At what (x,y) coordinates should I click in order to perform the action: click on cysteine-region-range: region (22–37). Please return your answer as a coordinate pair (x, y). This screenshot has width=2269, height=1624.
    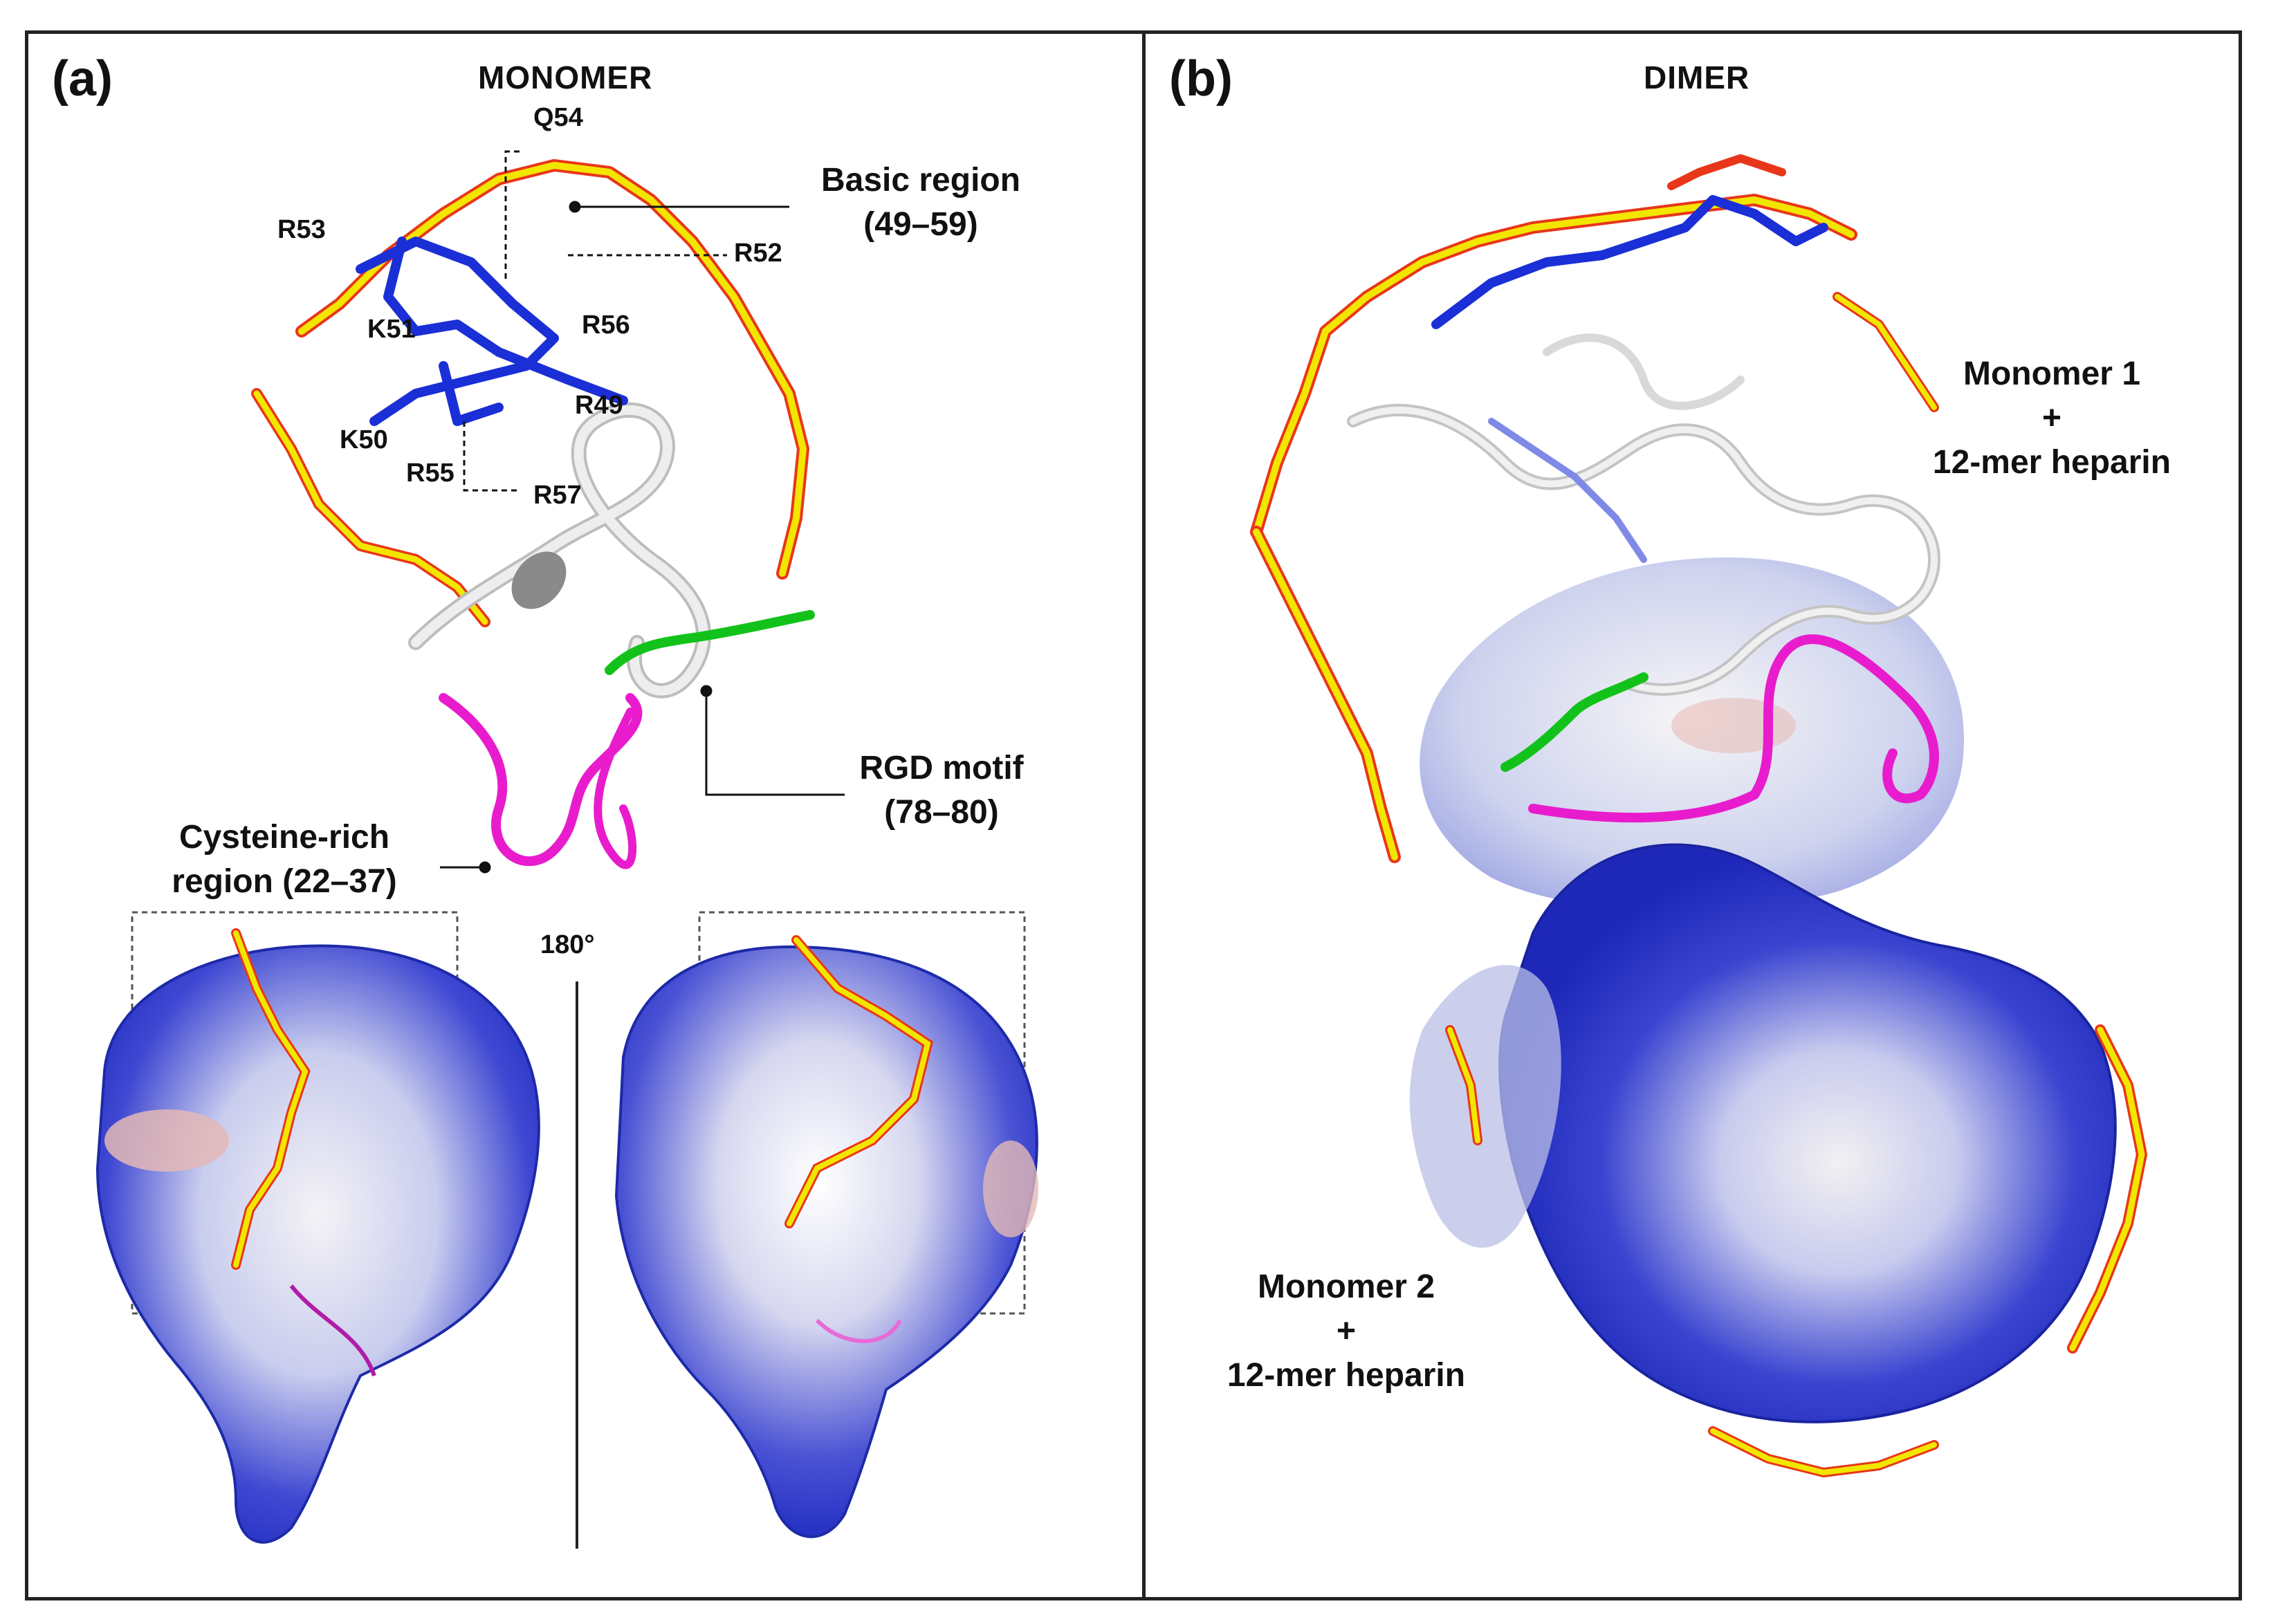
    Looking at the image, I should click on (284, 881).